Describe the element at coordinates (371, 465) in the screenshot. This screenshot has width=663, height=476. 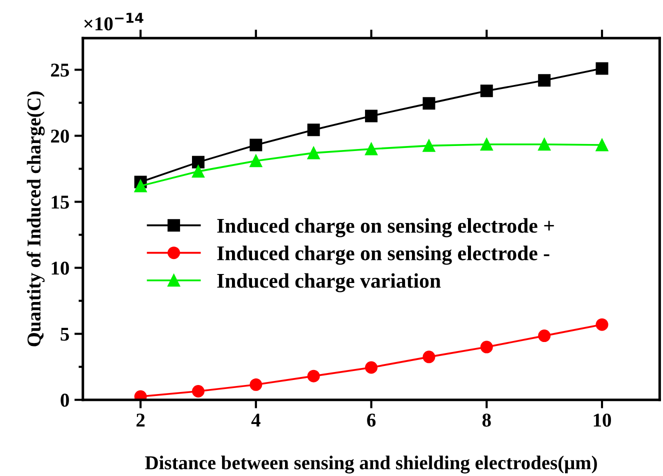
I see `x-axis-title: Distance between sensing and shielding electrodes(μm)` at that location.